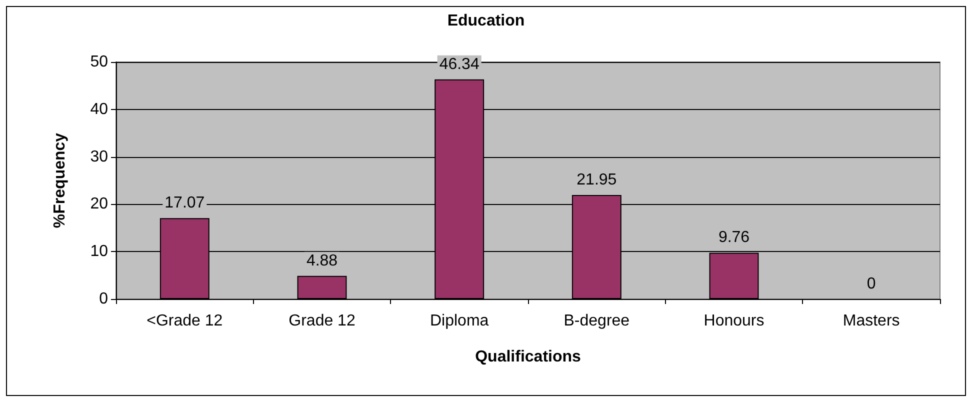 This screenshot has height=403, width=972. What do you see at coordinates (99, 251) in the screenshot?
I see `y-tick-label: 10` at bounding box center [99, 251].